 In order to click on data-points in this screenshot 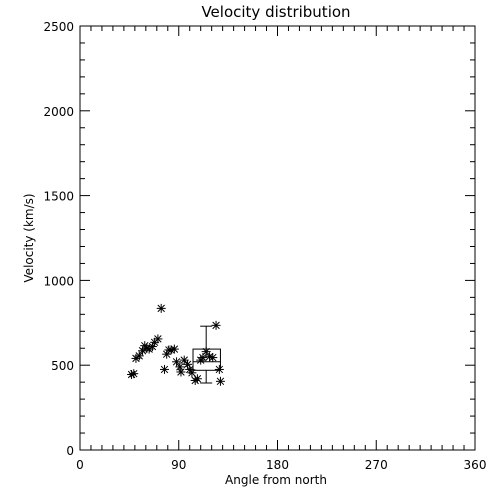, I will do `click(176, 344)`.